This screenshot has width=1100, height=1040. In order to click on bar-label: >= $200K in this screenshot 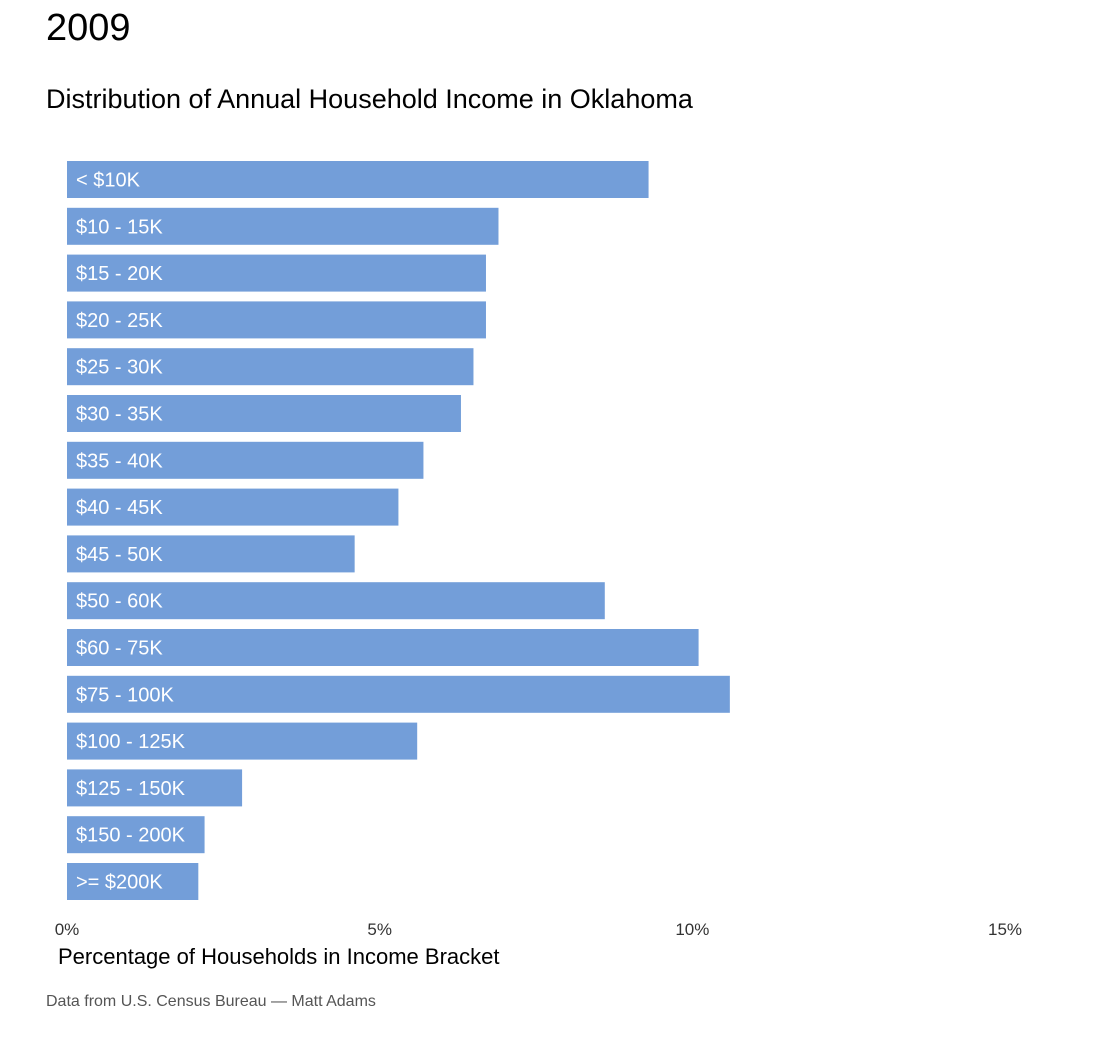, I will do `click(119, 883)`.